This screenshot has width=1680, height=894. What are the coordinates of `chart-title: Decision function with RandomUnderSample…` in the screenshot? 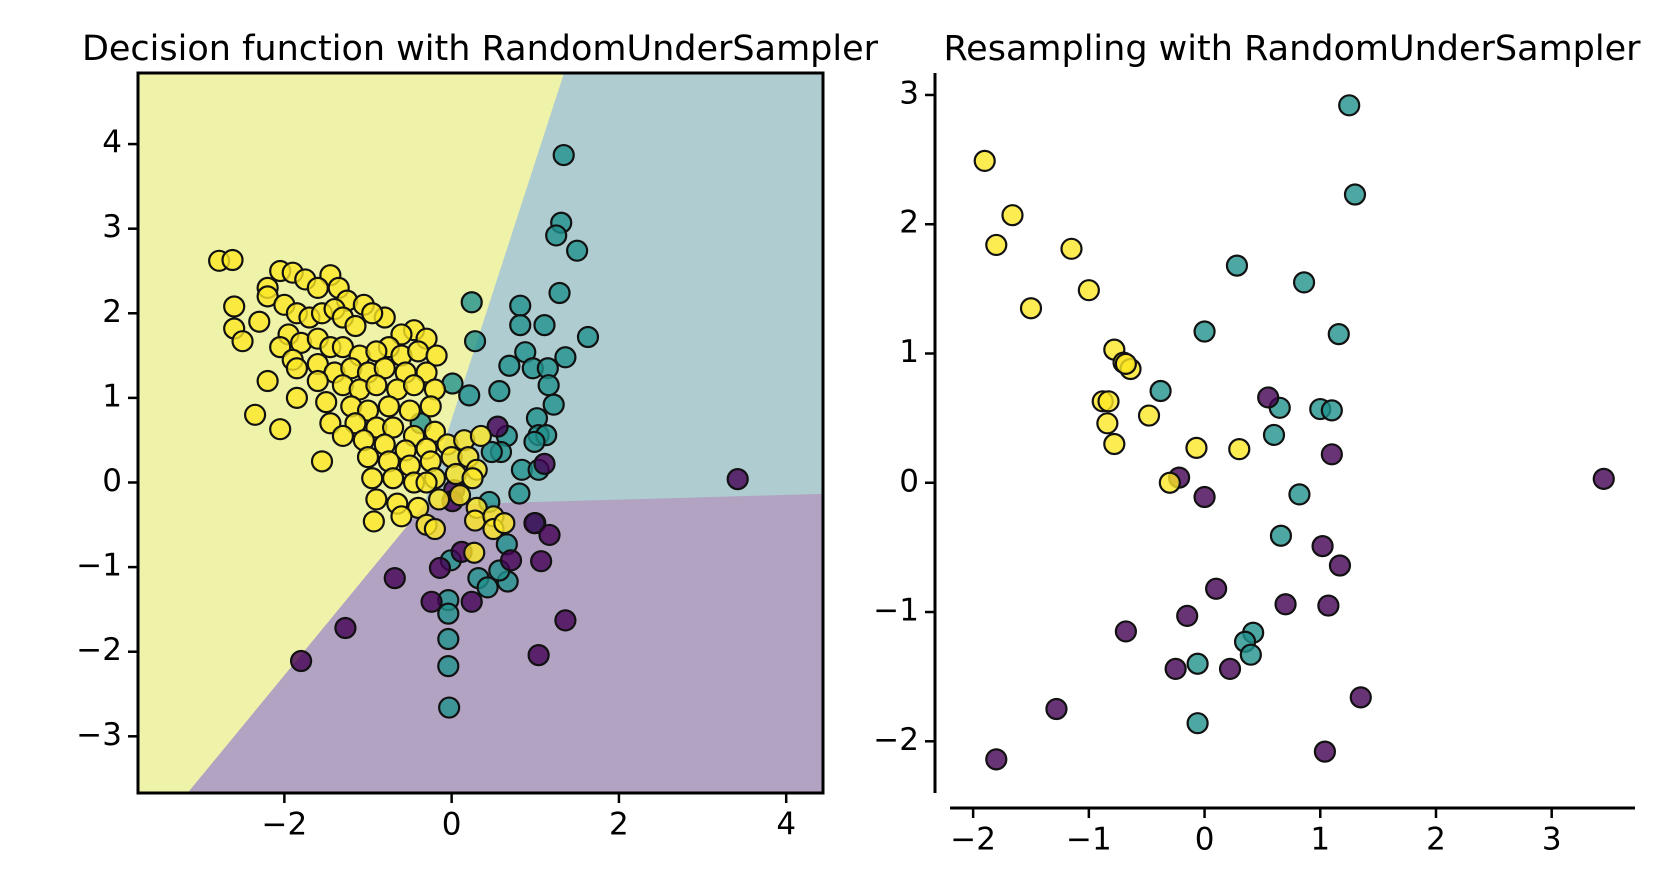 It's located at (480, 49).